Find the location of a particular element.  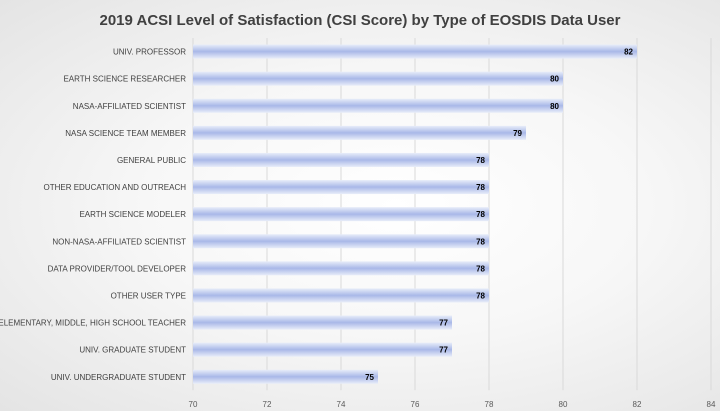

x-tick-label-70: 70 is located at coordinates (193, 404).